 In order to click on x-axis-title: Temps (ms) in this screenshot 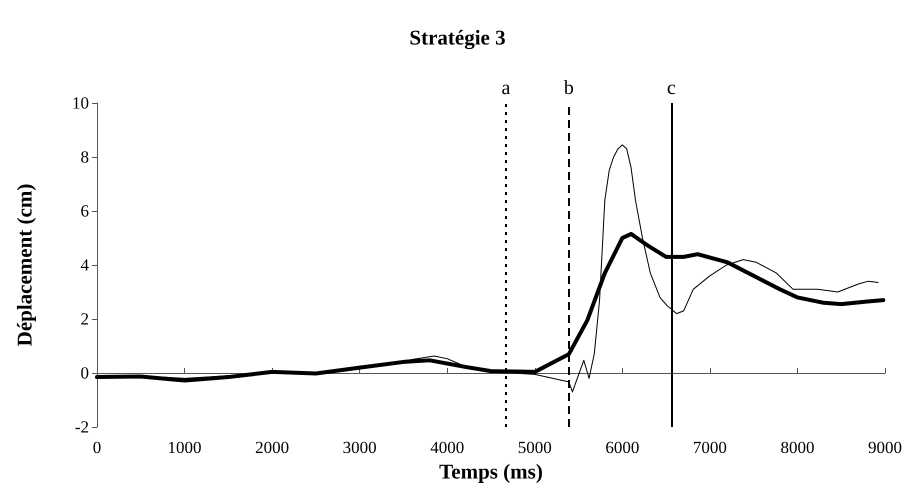, I will do `click(491, 471)`.